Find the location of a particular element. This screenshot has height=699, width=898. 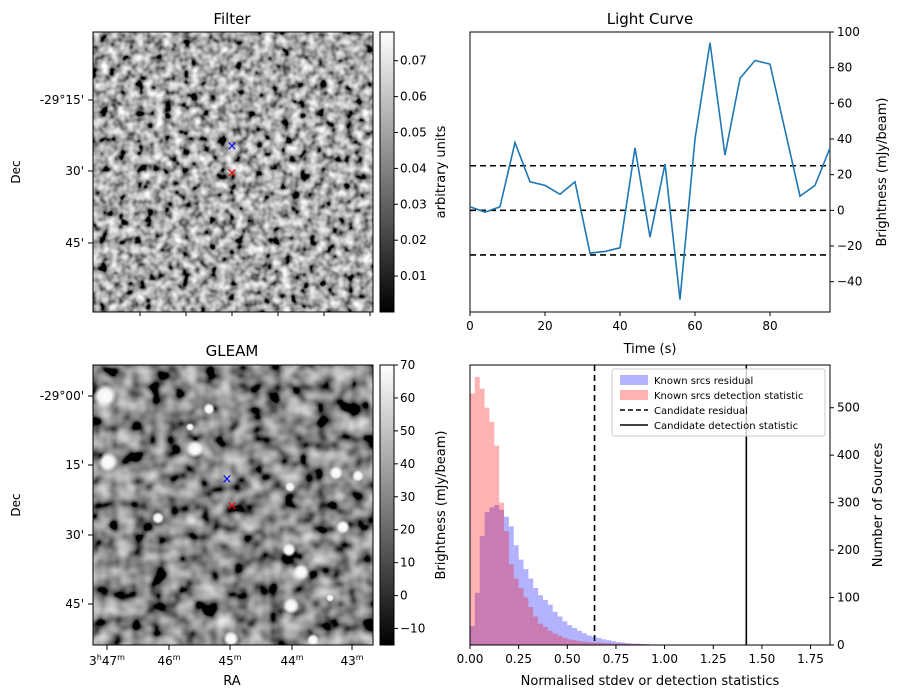

lightcurve-x-ticks: 0 20 40 60 80 is located at coordinates (622, 322).